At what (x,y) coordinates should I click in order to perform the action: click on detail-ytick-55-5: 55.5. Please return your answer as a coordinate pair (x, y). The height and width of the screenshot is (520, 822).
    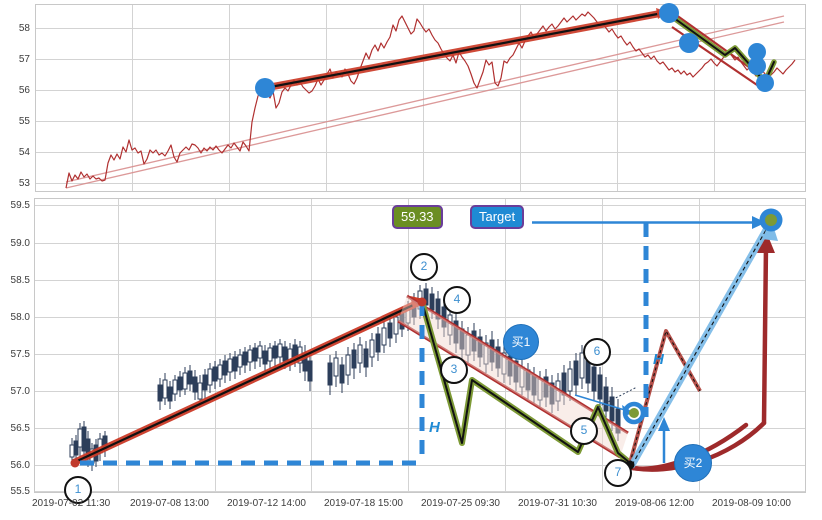
    Looking at the image, I should click on (20, 491).